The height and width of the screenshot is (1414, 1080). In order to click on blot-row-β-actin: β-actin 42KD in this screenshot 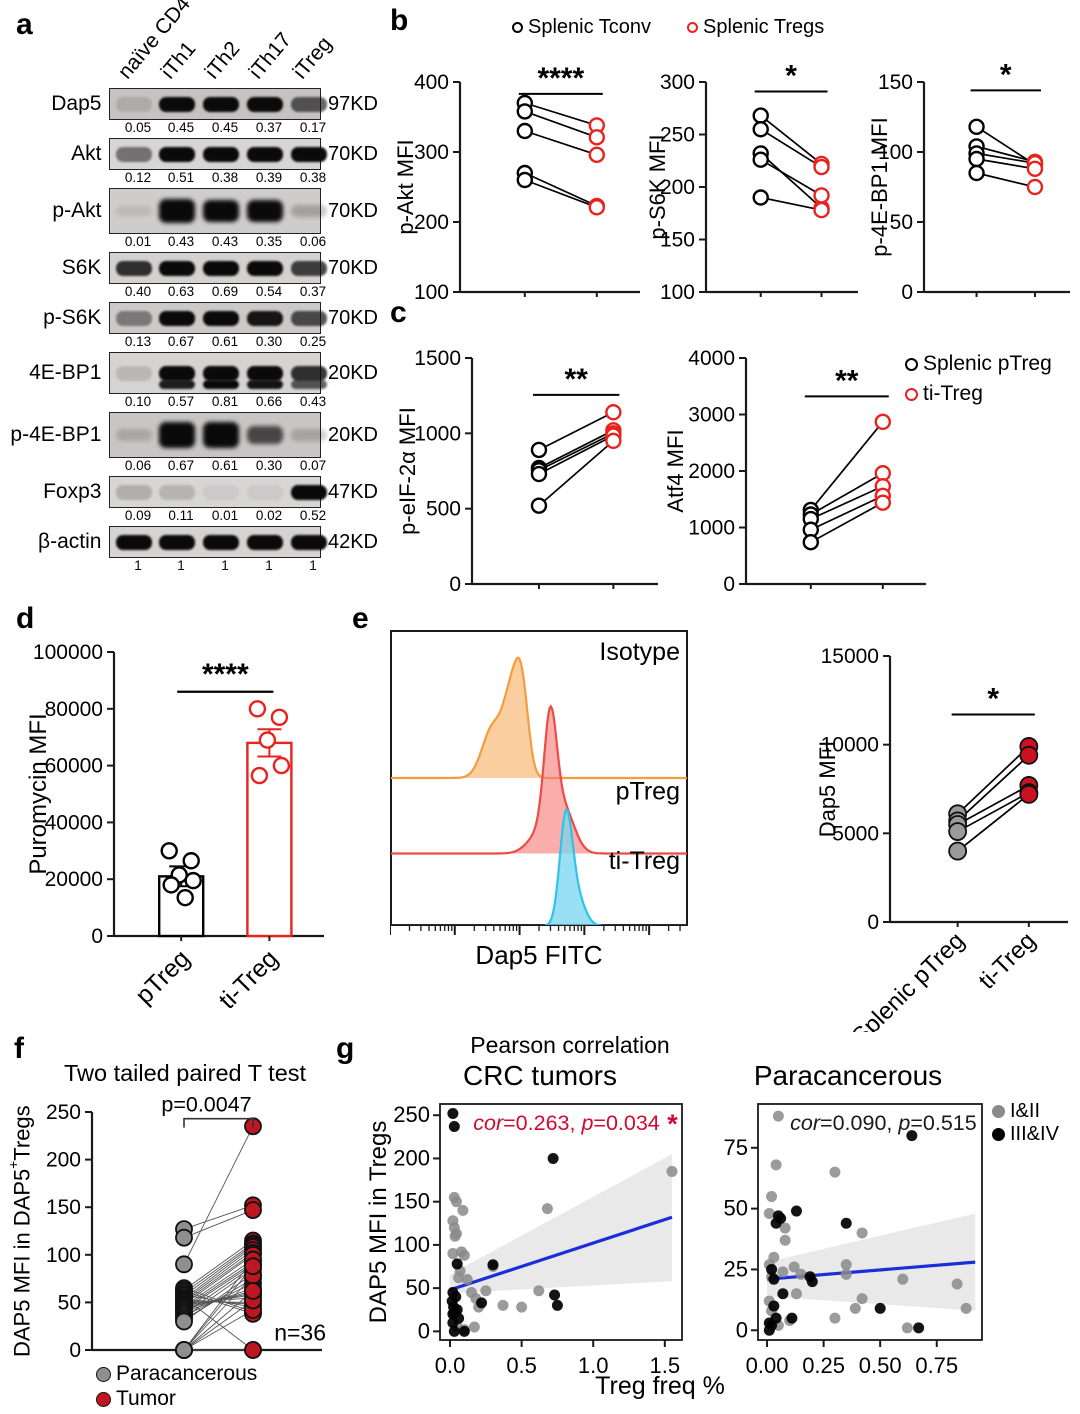, I will do `click(194, 542)`.